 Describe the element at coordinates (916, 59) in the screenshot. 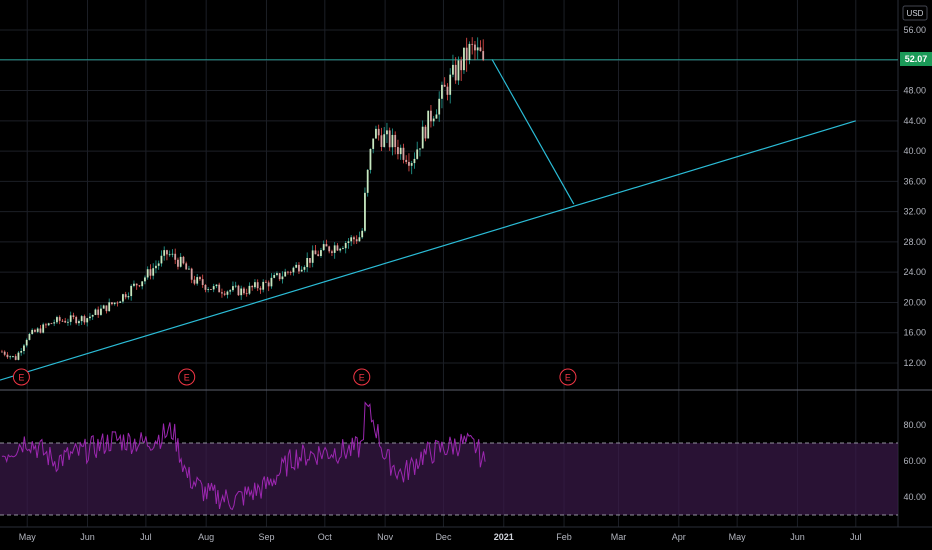

I see `last-price-text: 52.07` at that location.